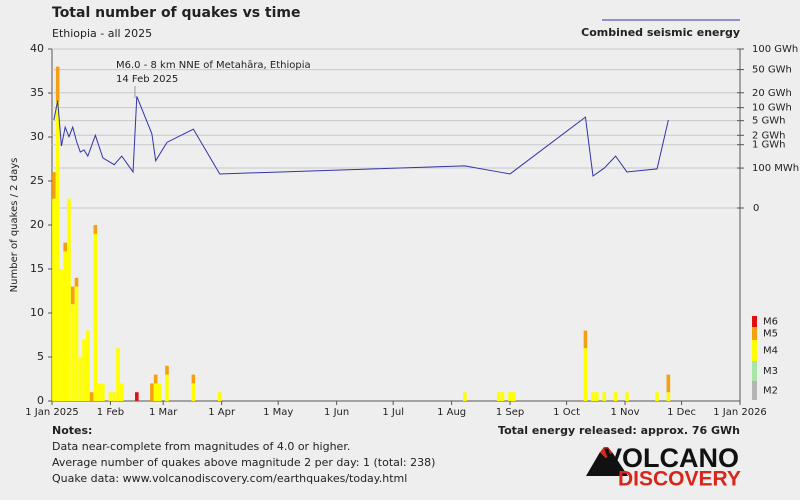  What do you see at coordinates (361, 136) in the screenshot?
I see `energy-line` at bounding box center [361, 136].